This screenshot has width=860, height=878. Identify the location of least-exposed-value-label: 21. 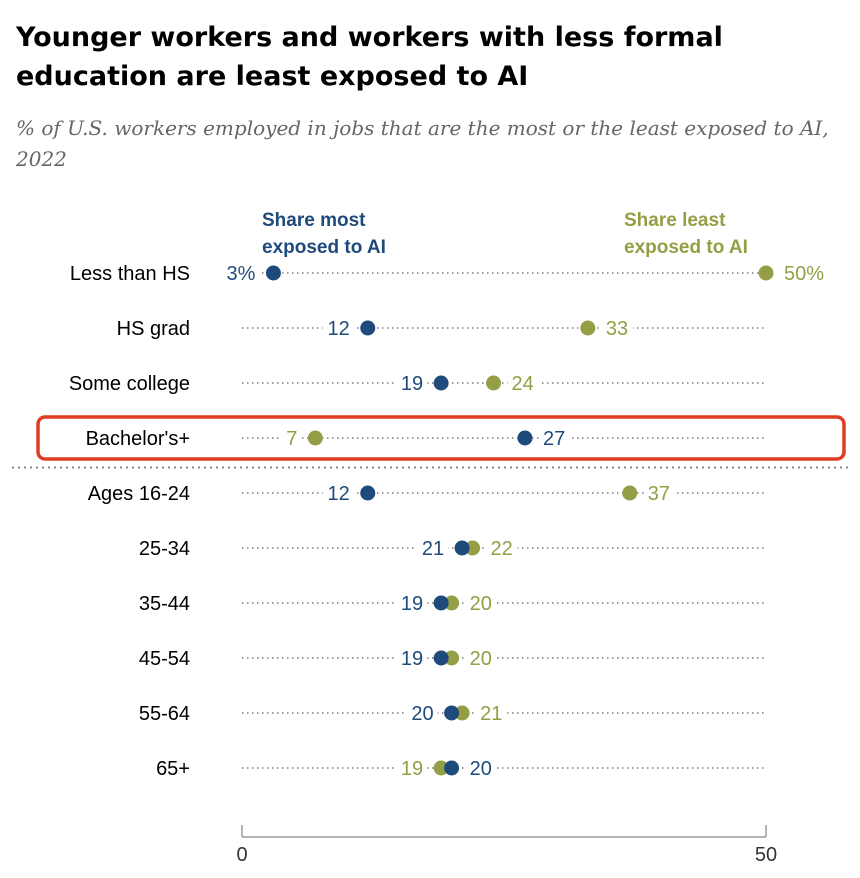
(491, 714).